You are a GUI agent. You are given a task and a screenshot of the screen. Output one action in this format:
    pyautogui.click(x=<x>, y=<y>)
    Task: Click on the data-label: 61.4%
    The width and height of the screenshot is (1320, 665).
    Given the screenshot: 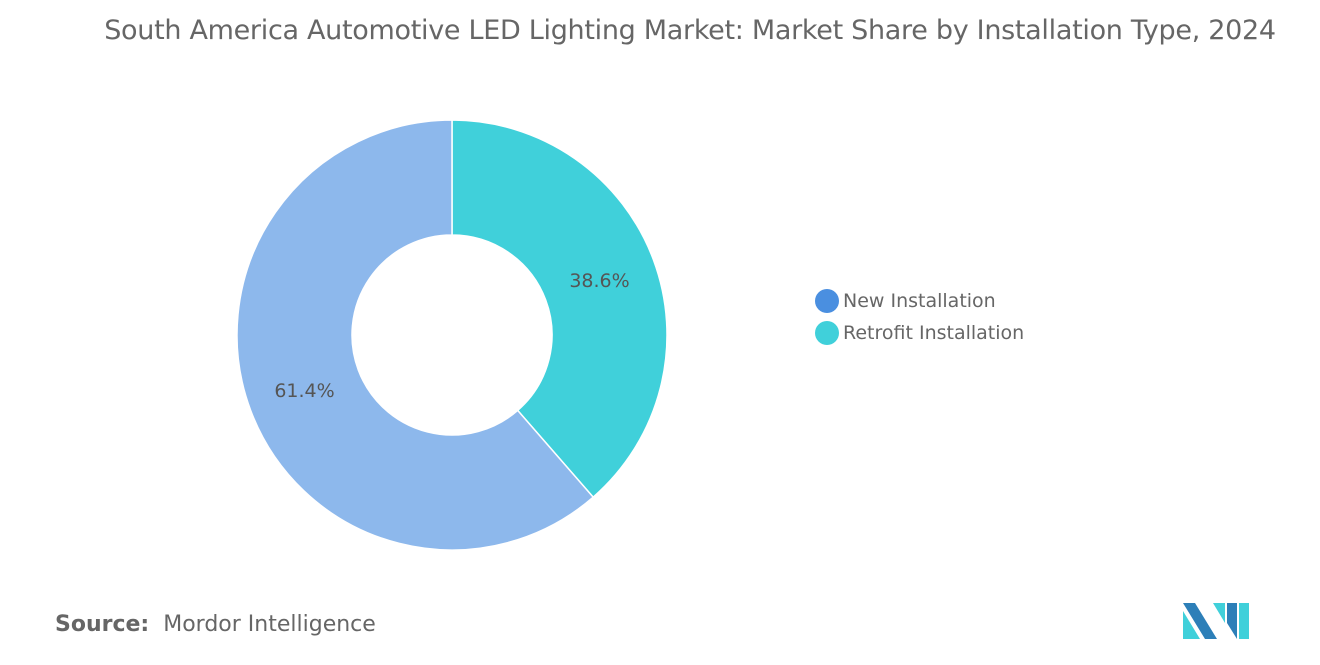 What is the action you would take?
    pyautogui.click(x=304, y=391)
    